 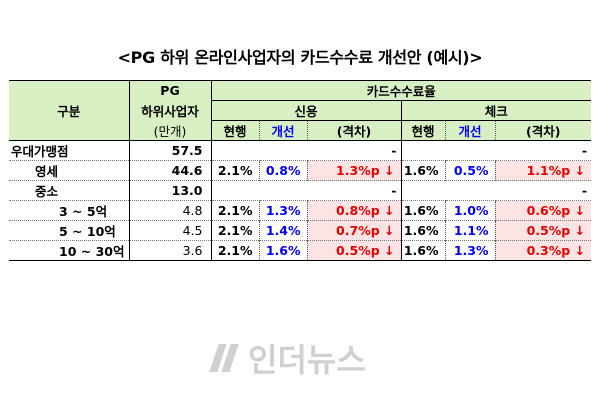 What do you see at coordinates (300, 57) in the screenshot?
I see `table-title: <PG 하위 온라인사업자의 카드수수료 개선안 (예시)>` at bounding box center [300, 57].